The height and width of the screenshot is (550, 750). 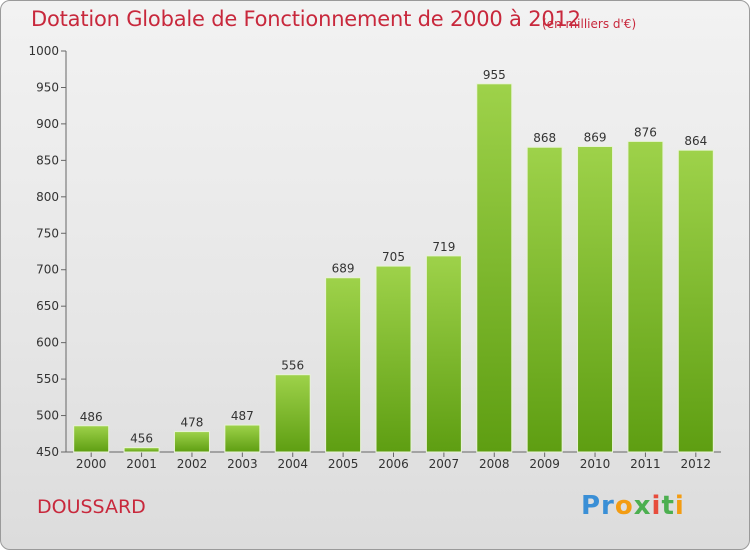 I want to click on data-label-2012: 864, so click(x=695, y=141).